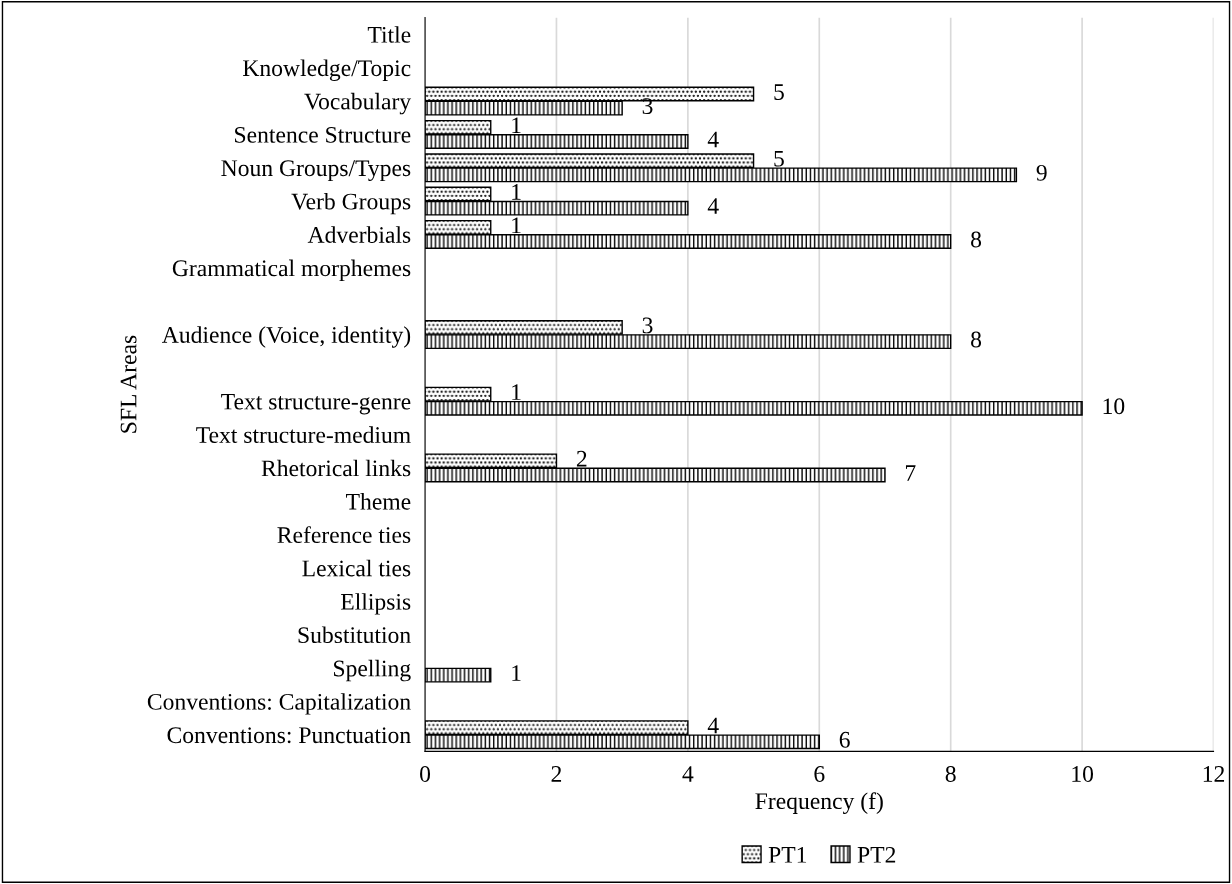  I want to click on y-tick-label: Verb Groups, so click(351, 203).